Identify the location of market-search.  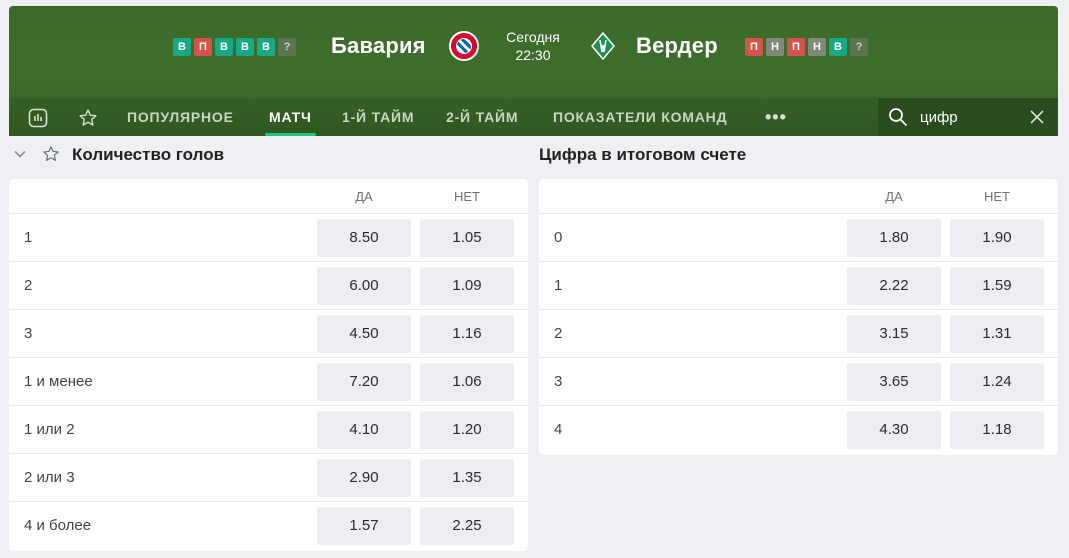
(968, 117).